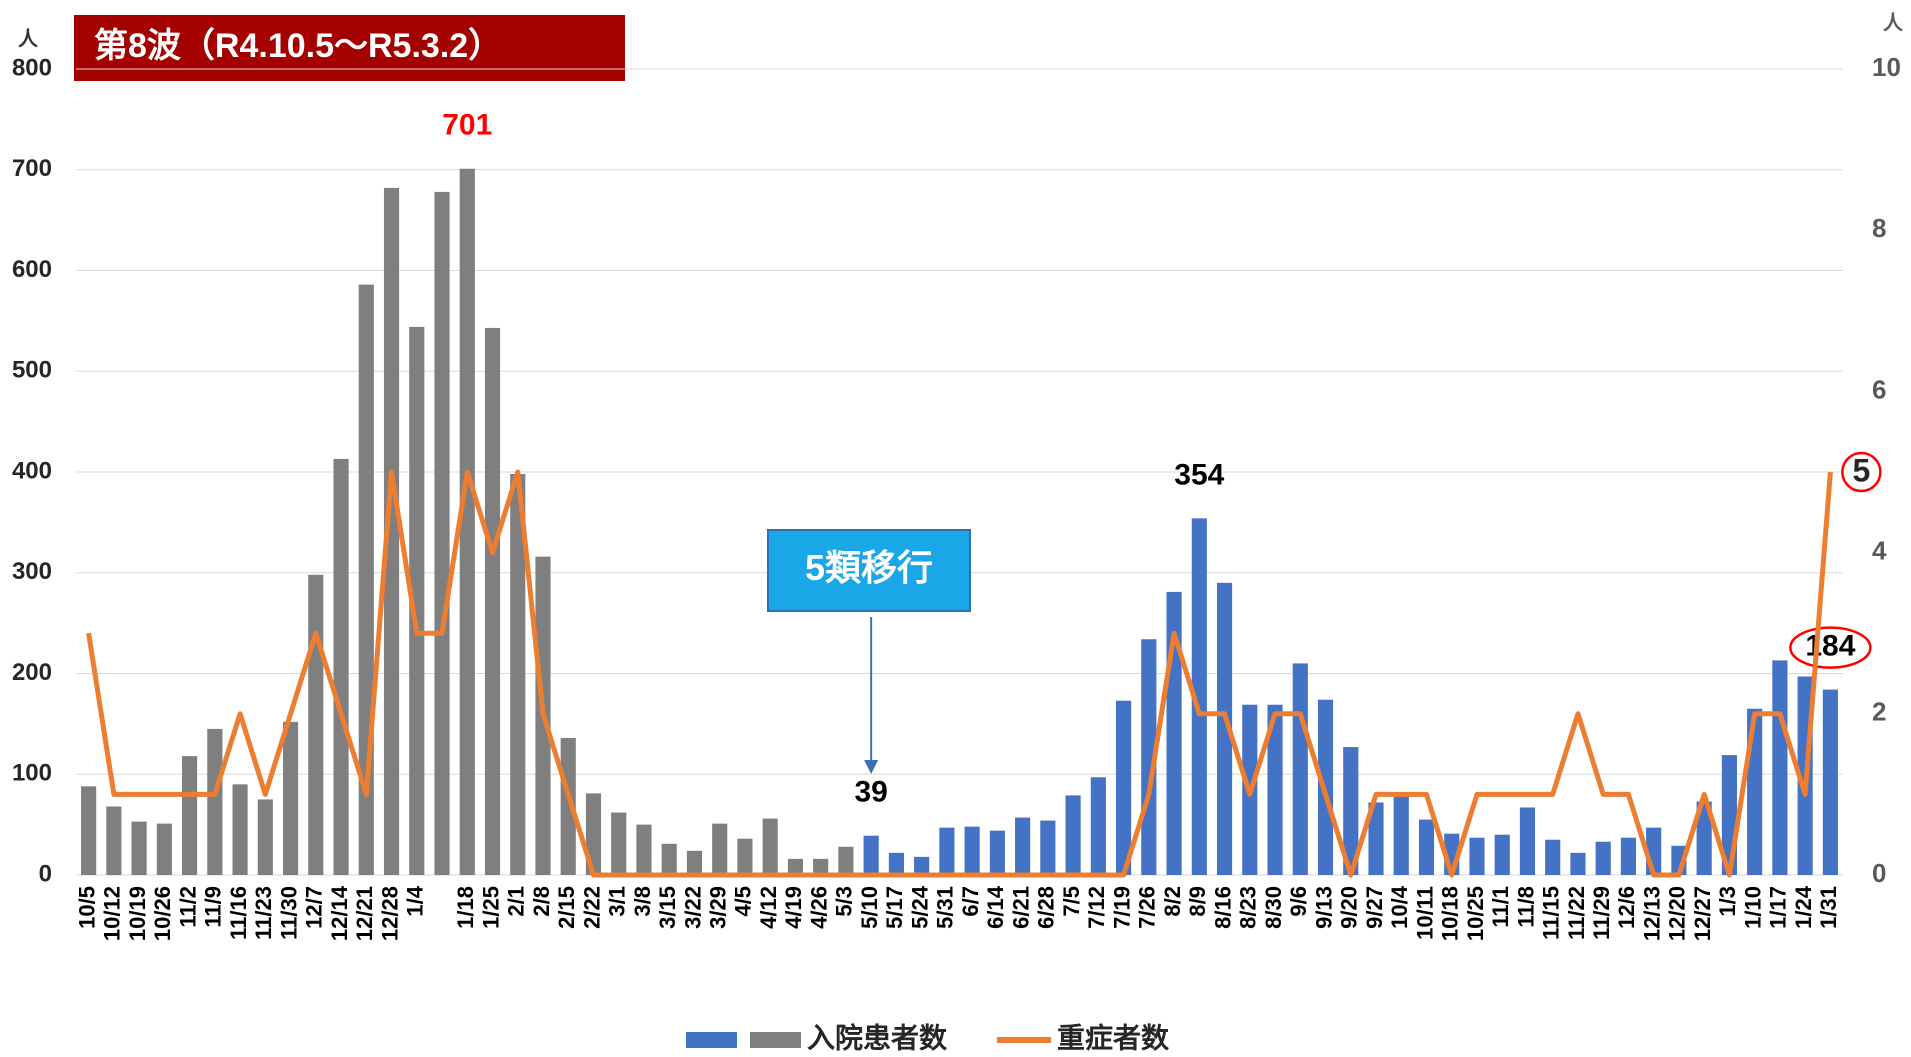  I want to click on x-tick-label: 10/26, so click(162, 913).